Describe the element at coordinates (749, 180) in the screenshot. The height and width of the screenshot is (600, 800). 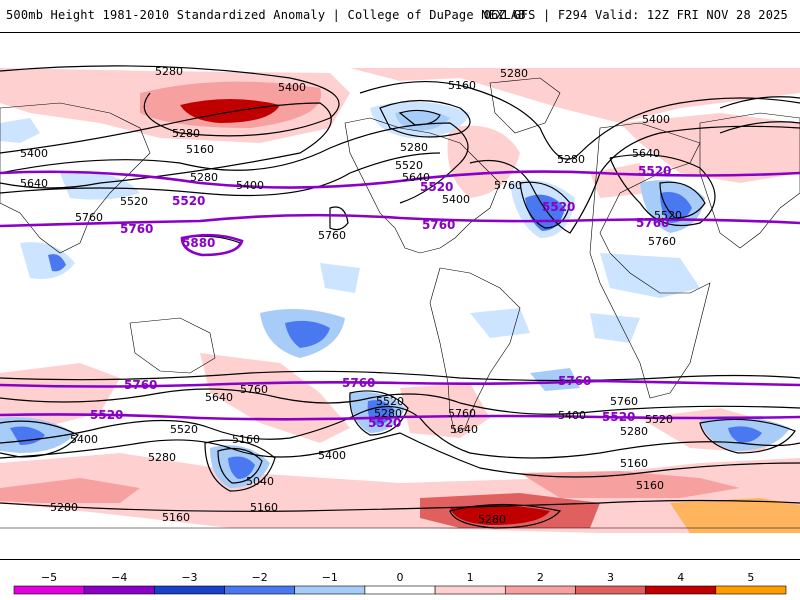
I see `asia-outline` at that location.